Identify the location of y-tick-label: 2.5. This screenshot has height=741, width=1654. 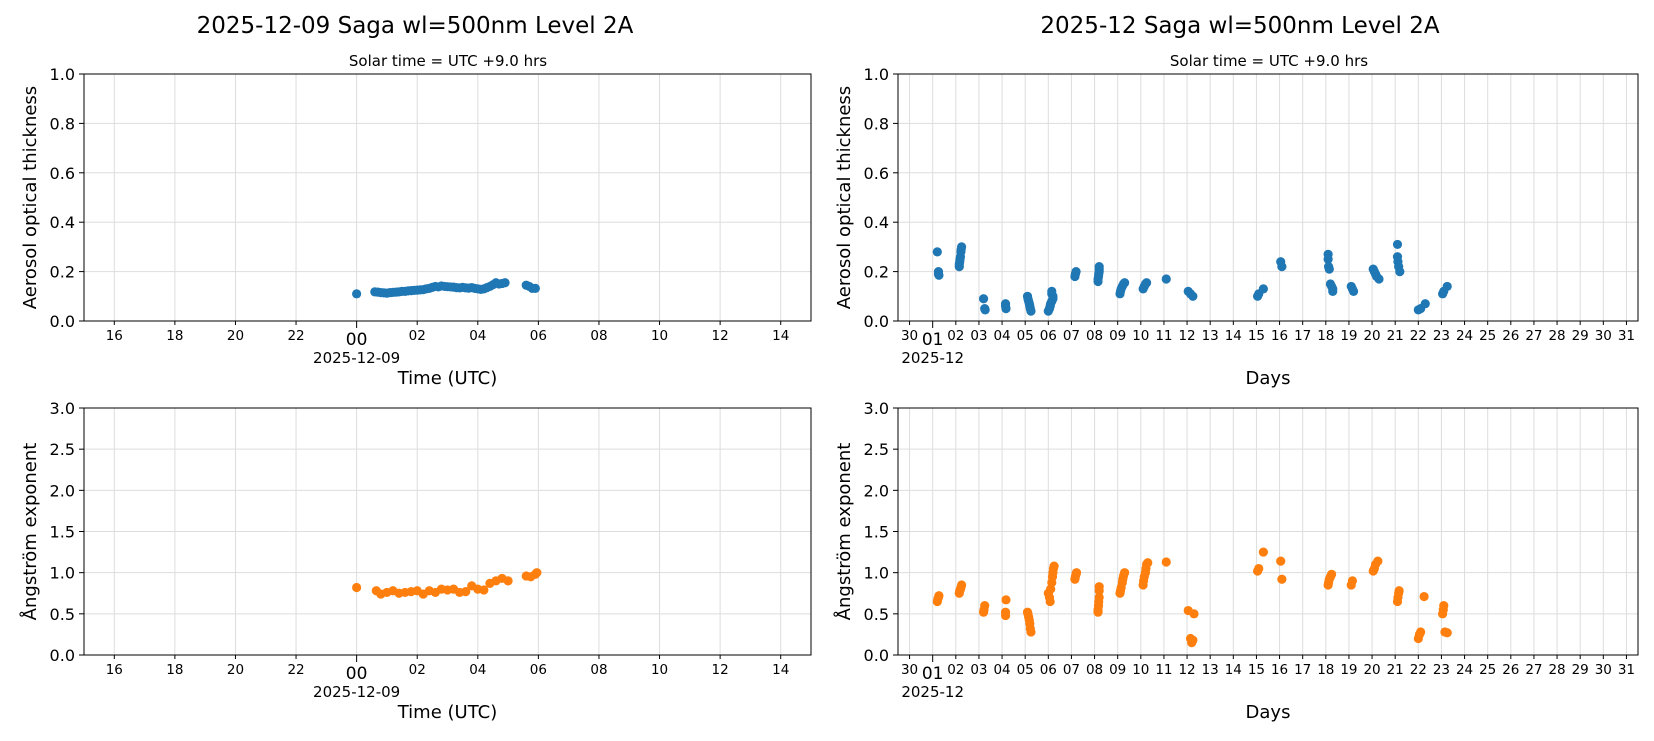
(876, 449).